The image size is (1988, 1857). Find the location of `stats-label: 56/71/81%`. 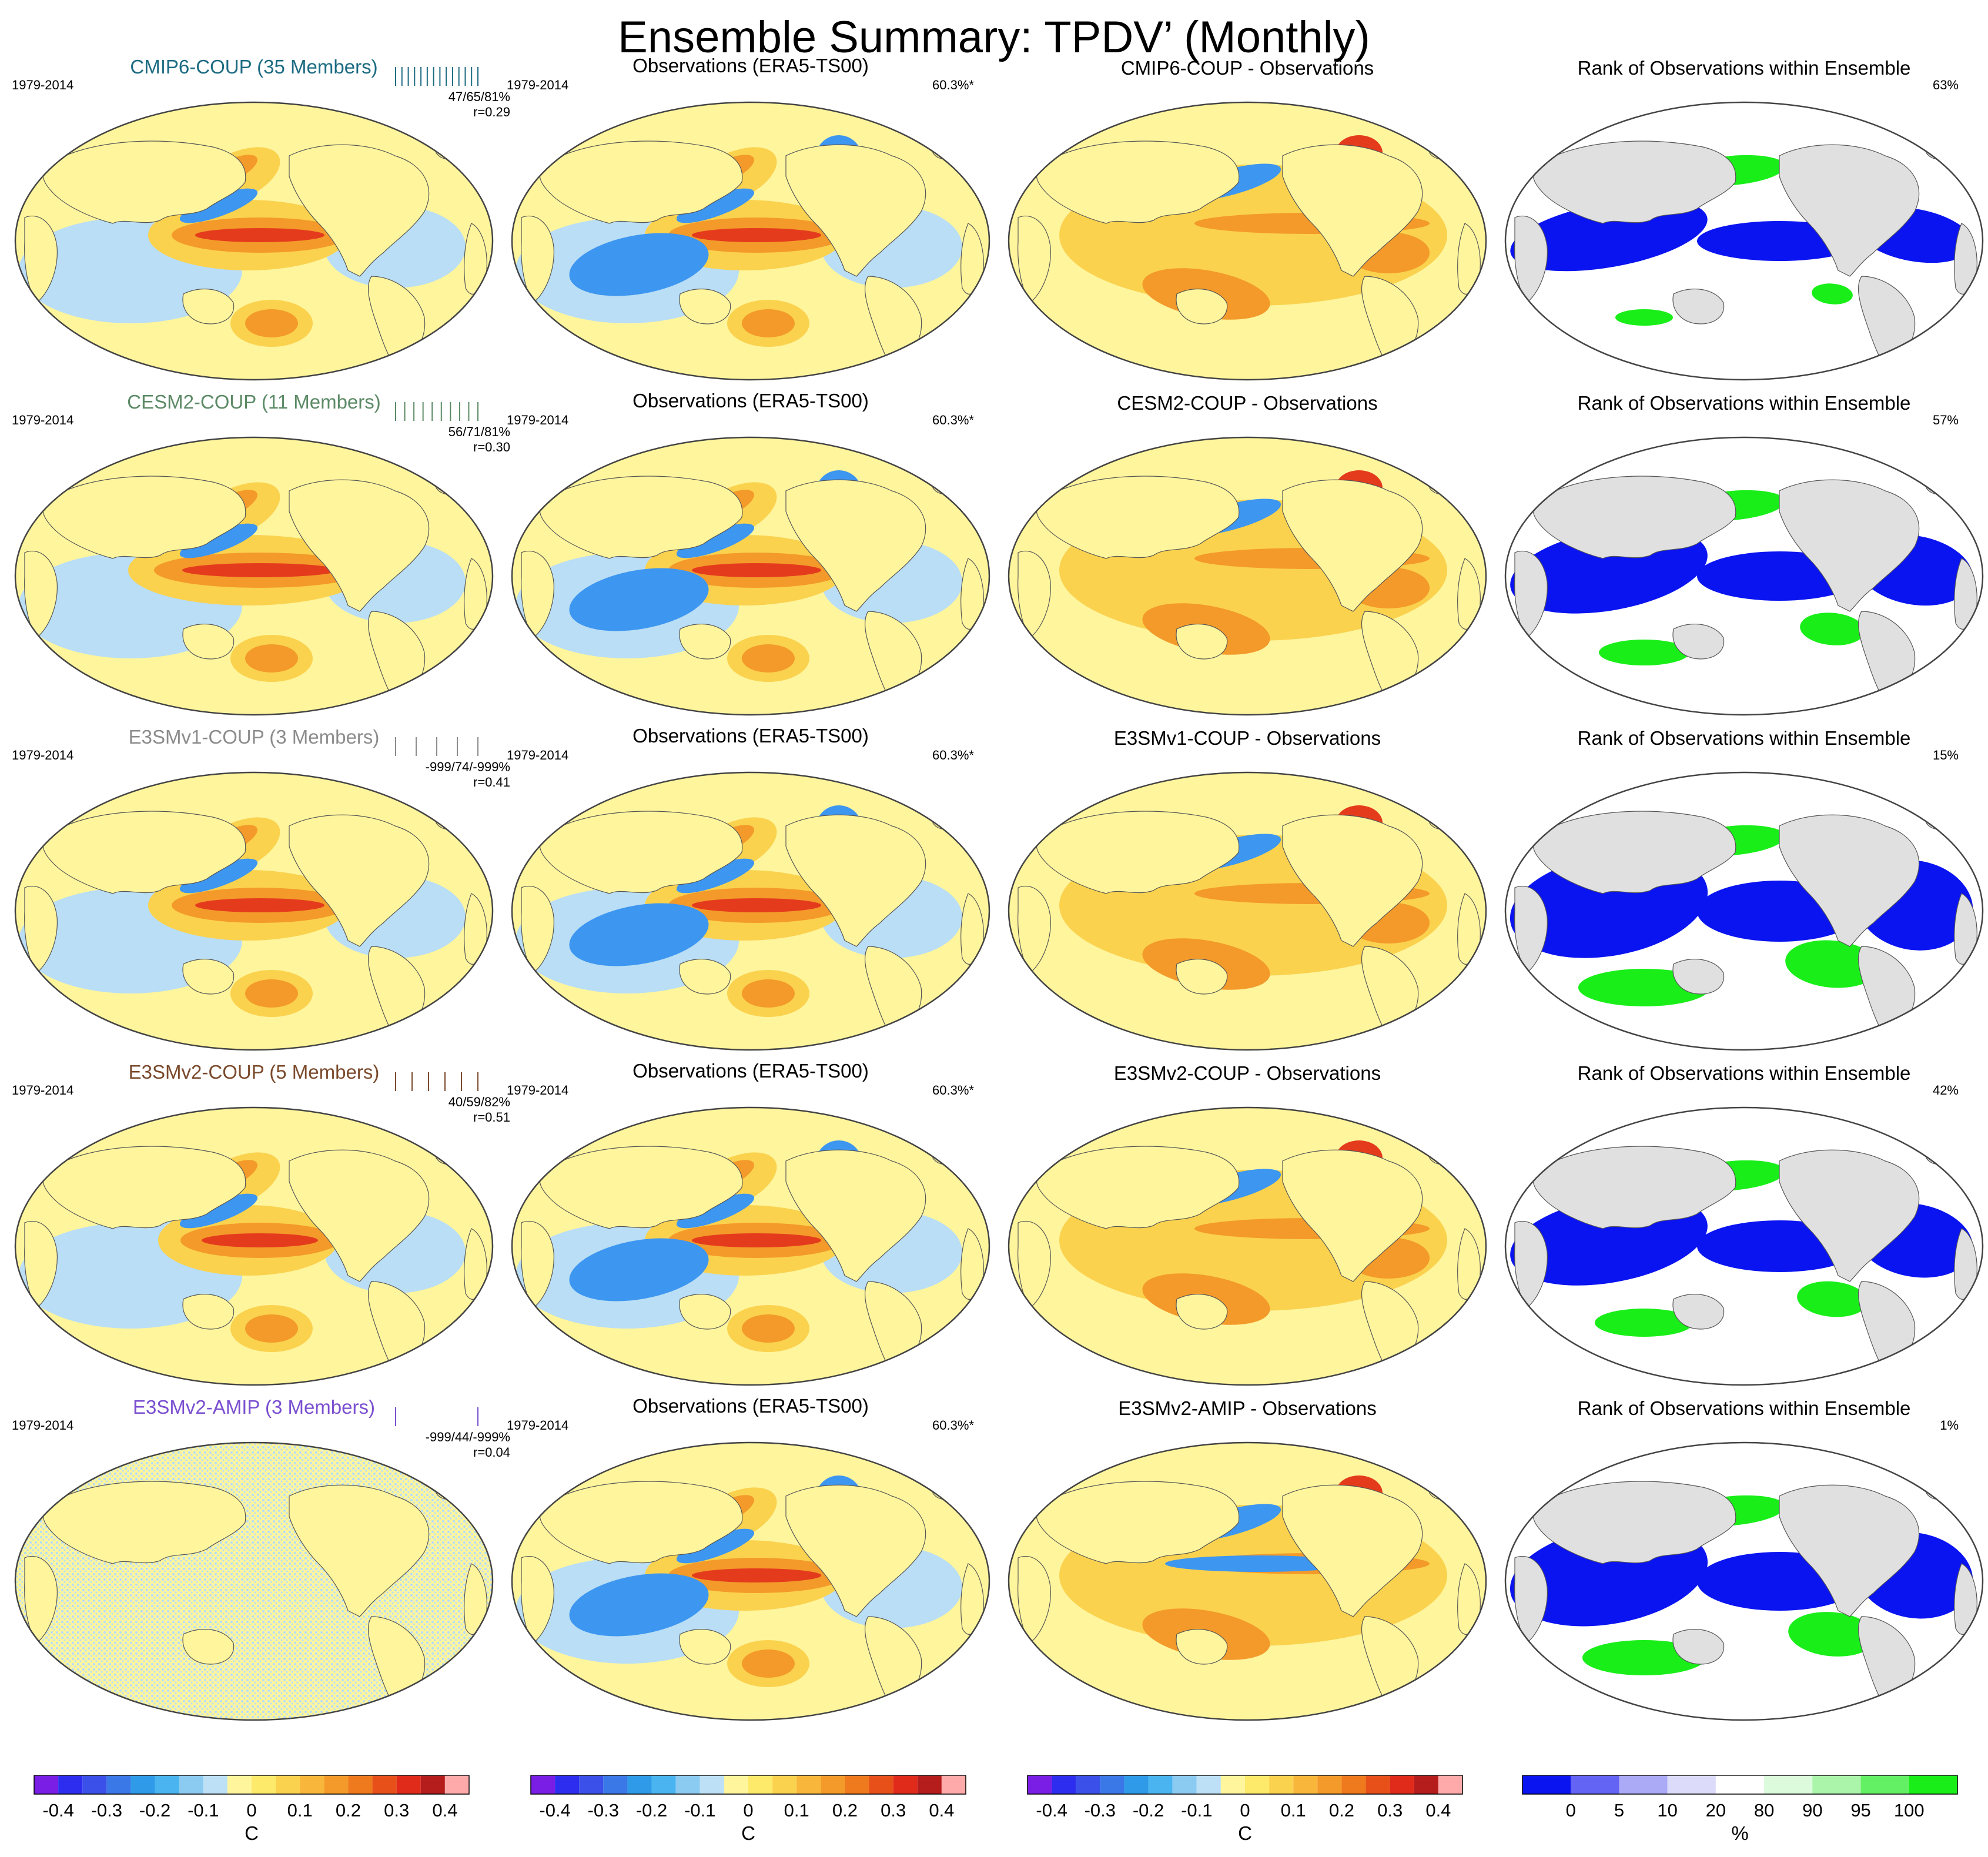

stats-label: 56/71/81% is located at coordinates (479, 431).